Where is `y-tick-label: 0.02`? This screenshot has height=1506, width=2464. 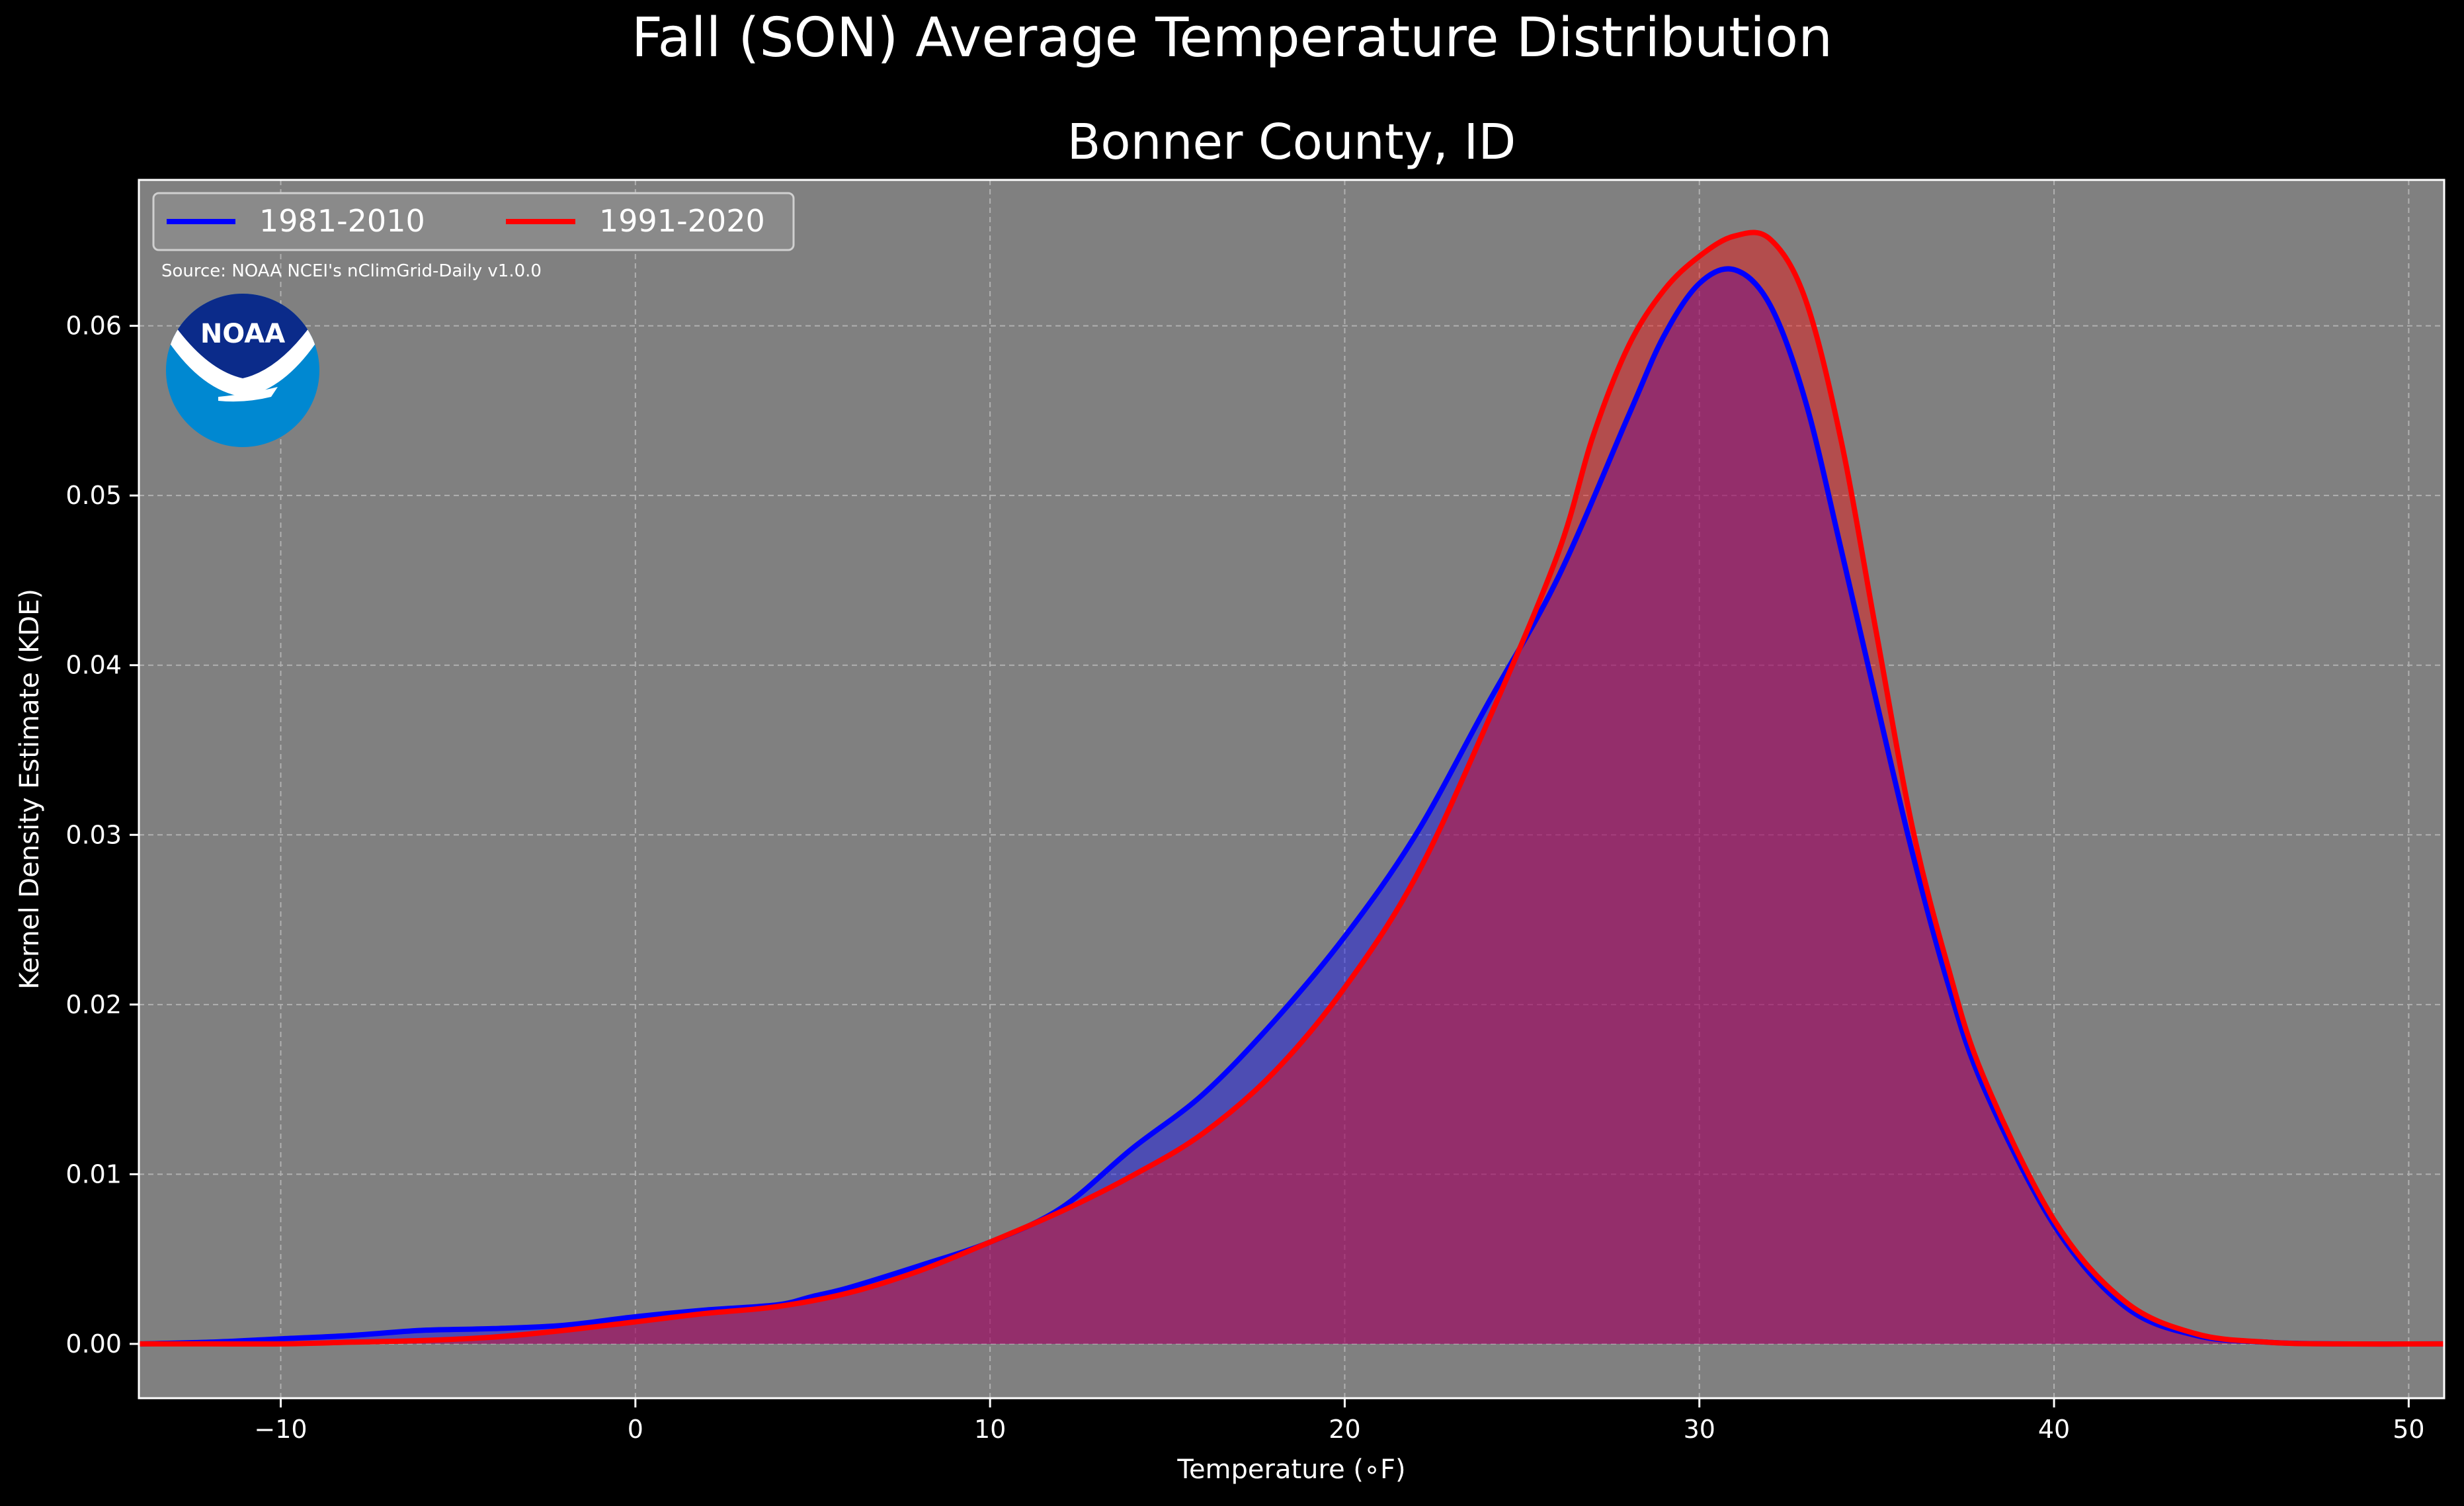 y-tick-label: 0.02 is located at coordinates (94, 1005).